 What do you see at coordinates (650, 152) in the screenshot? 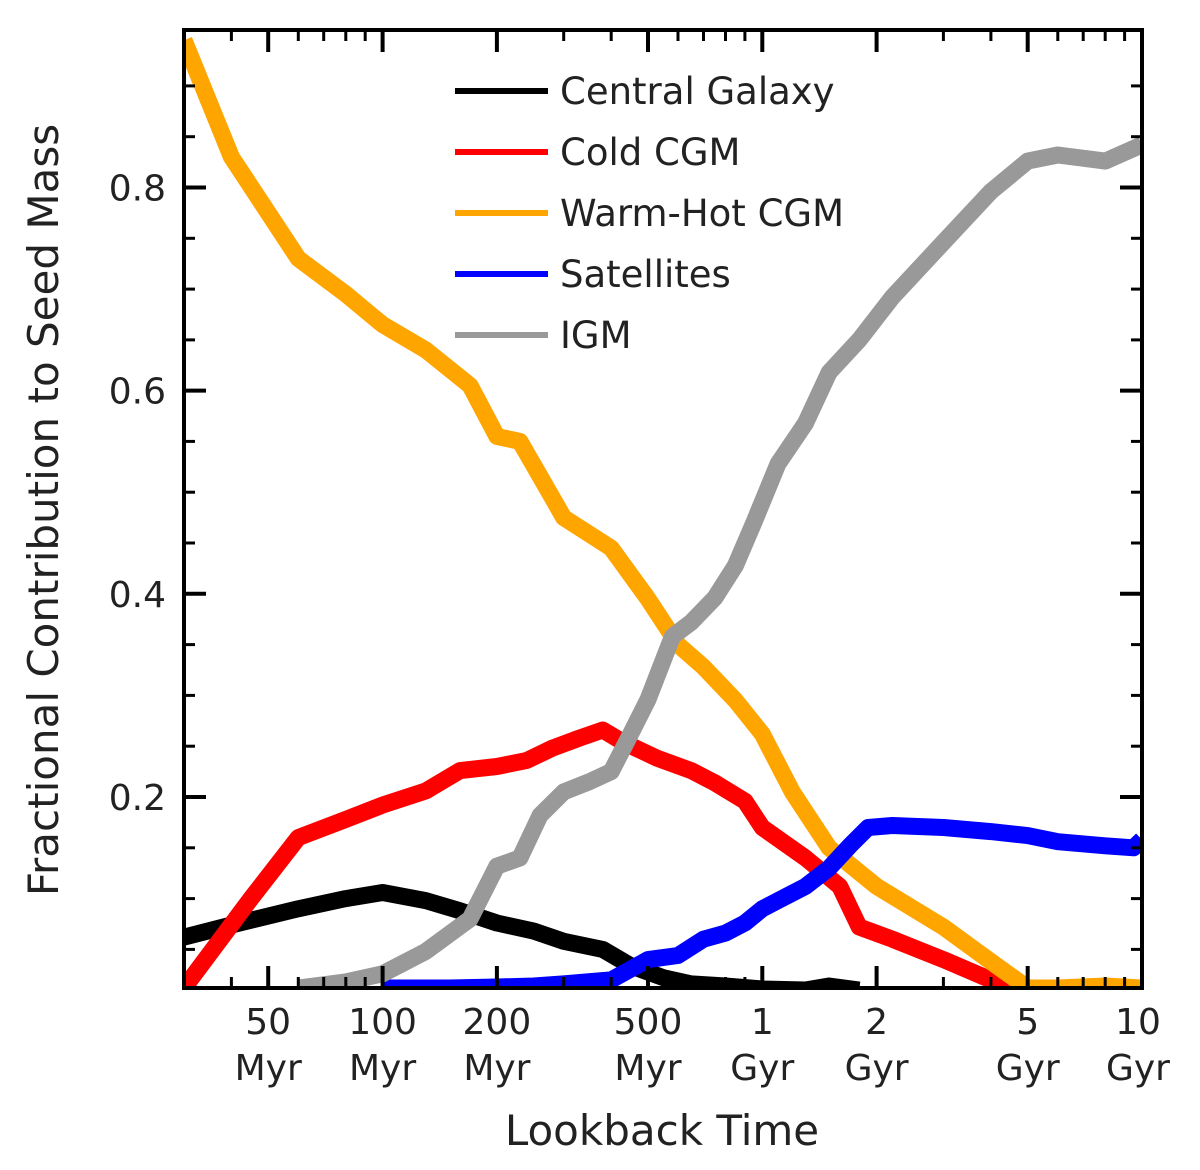
I see `legend-label: Cold CGM` at bounding box center [650, 152].